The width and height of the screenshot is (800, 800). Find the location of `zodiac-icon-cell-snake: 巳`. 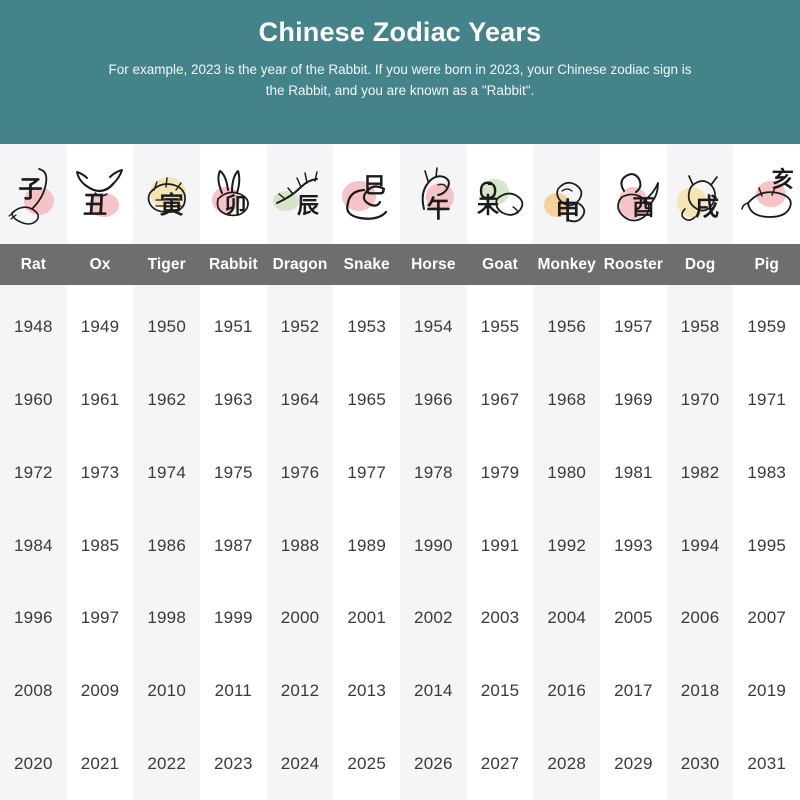

zodiac-icon-cell-snake: 巳 is located at coordinates (366, 194).